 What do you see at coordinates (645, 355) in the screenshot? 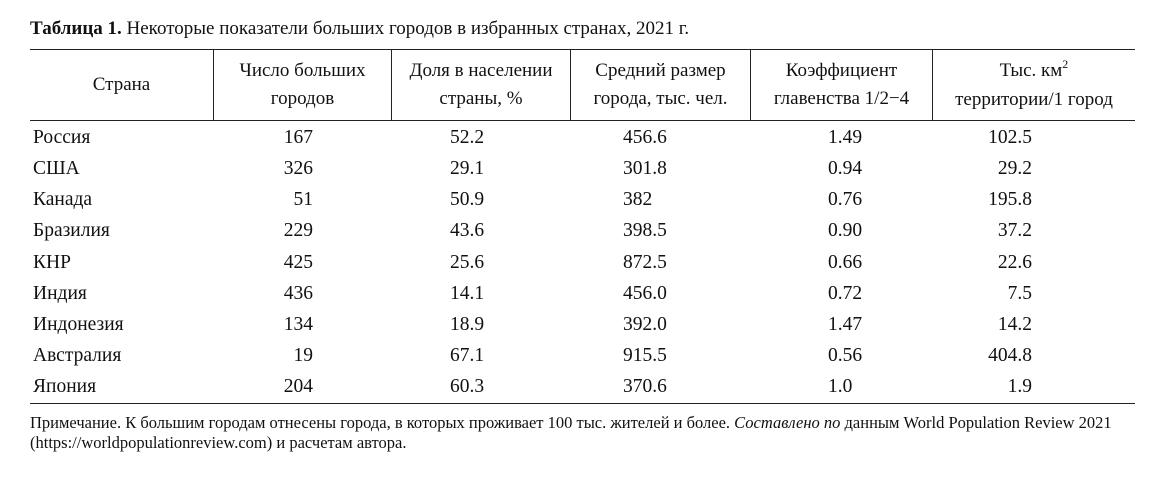
I see `cell-avg-city-size: 915.5` at bounding box center [645, 355].